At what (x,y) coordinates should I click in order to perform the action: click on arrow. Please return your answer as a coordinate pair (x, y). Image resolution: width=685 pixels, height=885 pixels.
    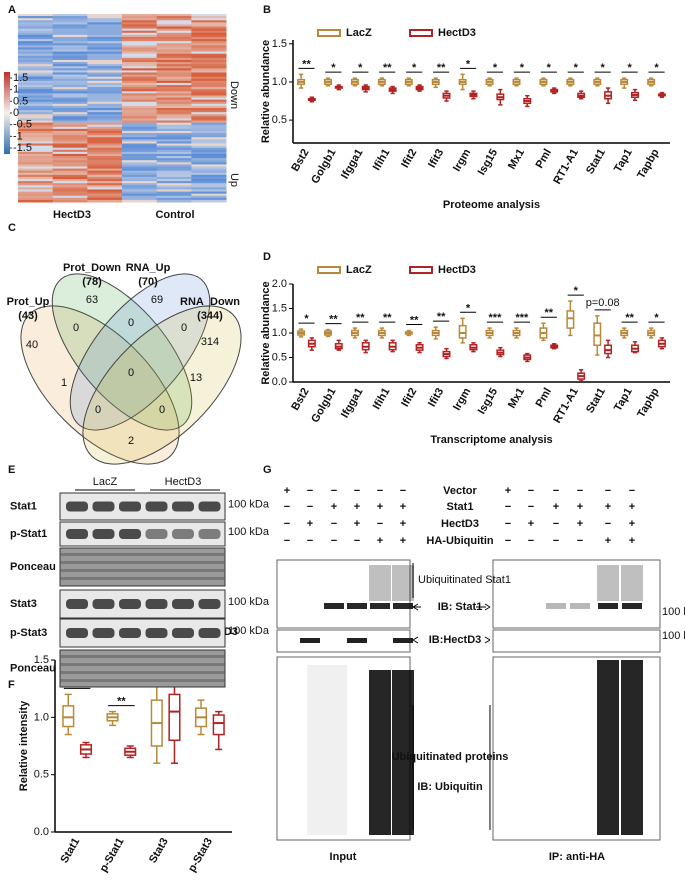
    Looking at the image, I should click on (451, 640).